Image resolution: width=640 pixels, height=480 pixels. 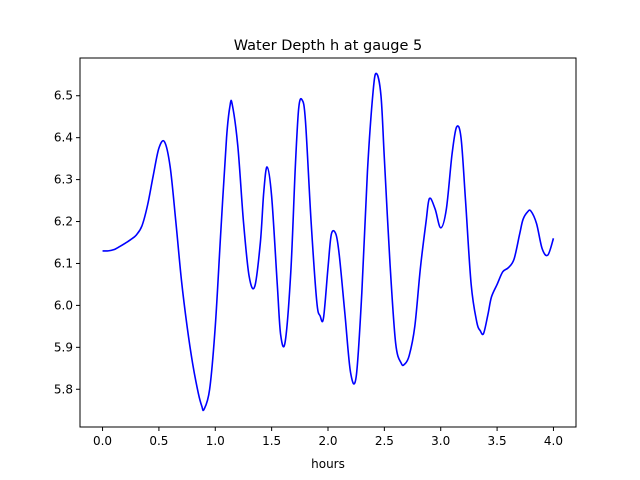 What do you see at coordinates (63, 347) in the screenshot?
I see `y-tick-label: 5.9` at bounding box center [63, 347].